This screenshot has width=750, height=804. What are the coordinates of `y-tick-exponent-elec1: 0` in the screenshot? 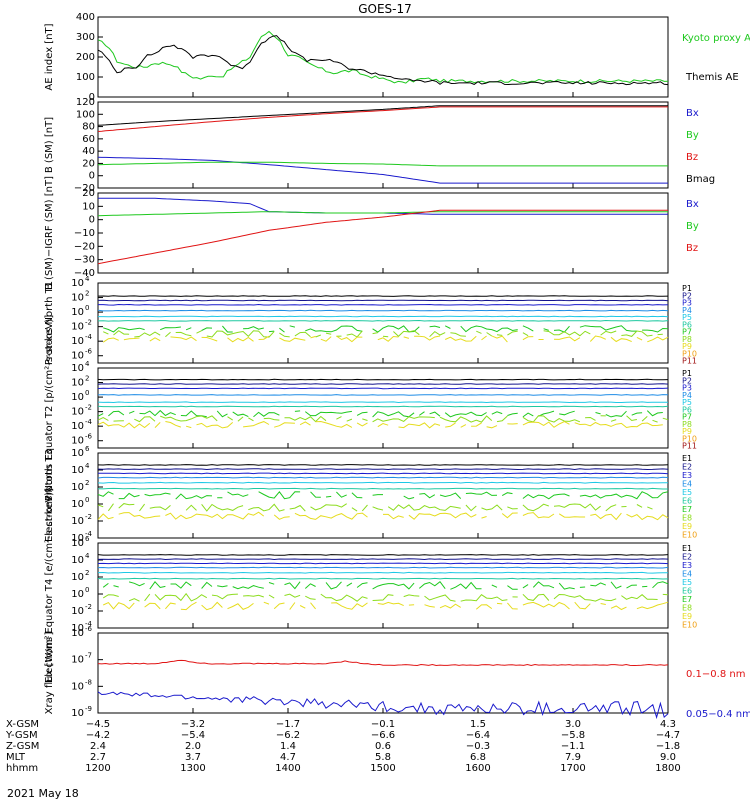 It's located at (87, 500).